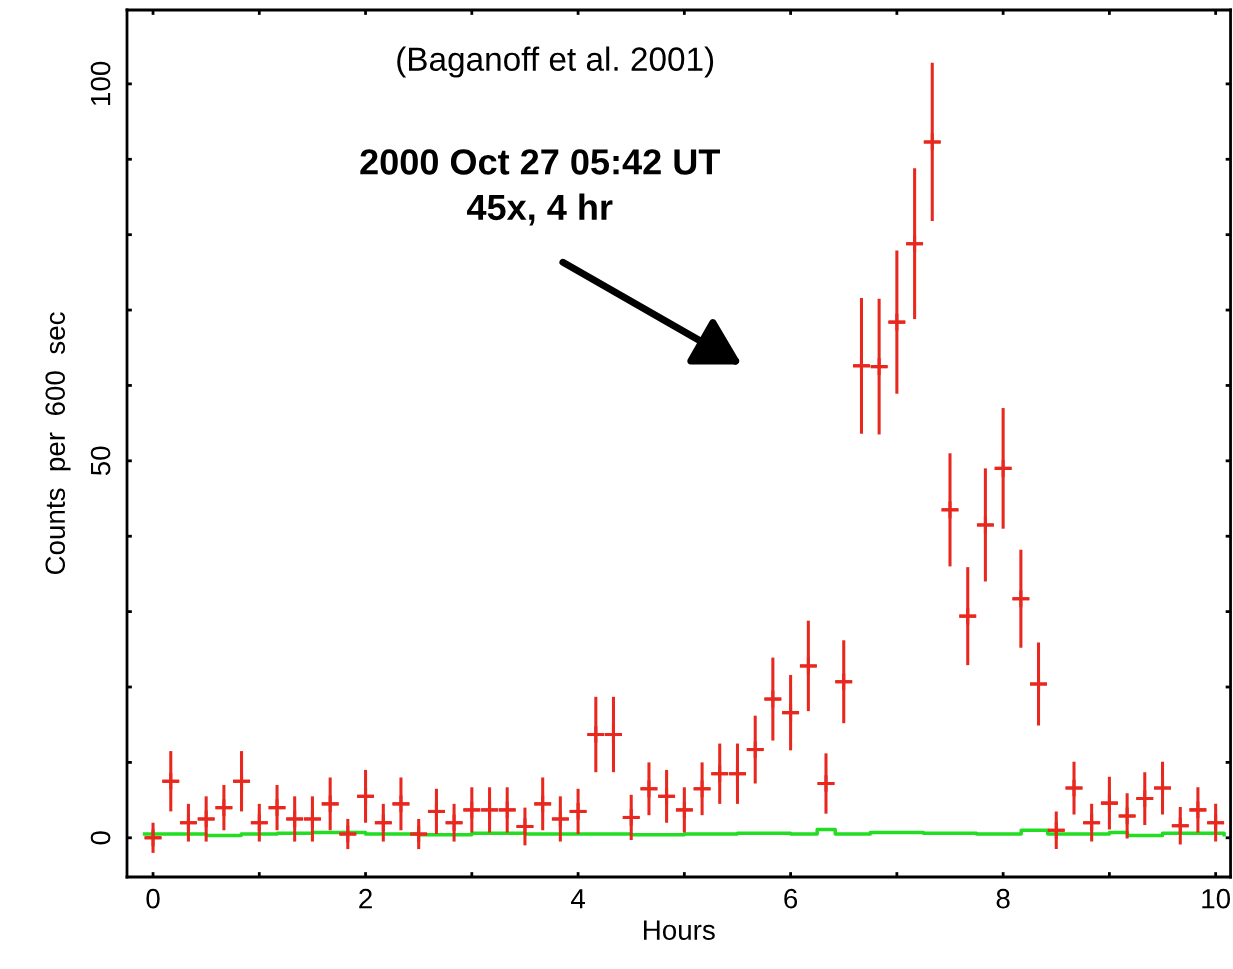  Describe the element at coordinates (100, 83) in the screenshot. I see `y-tick-label: 100` at that location.